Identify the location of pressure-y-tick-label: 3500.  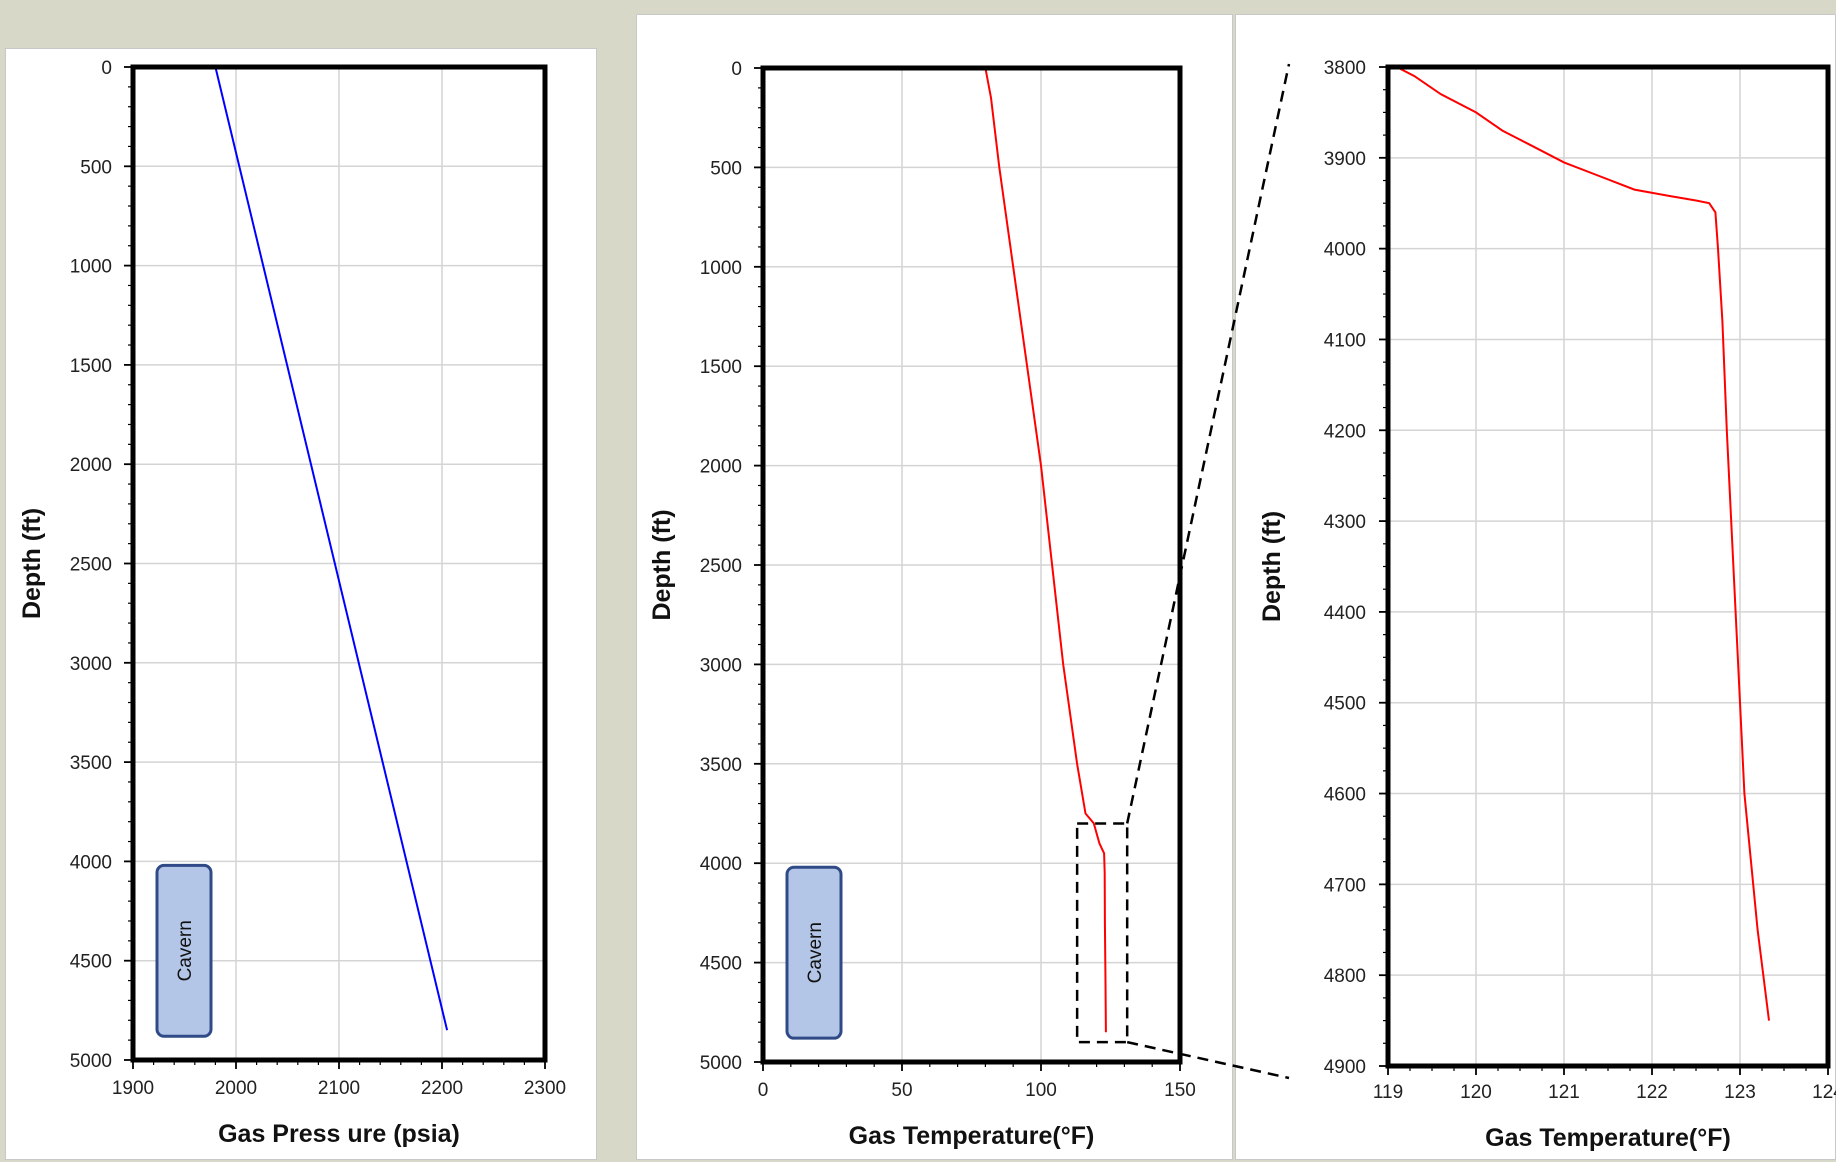
(91, 763).